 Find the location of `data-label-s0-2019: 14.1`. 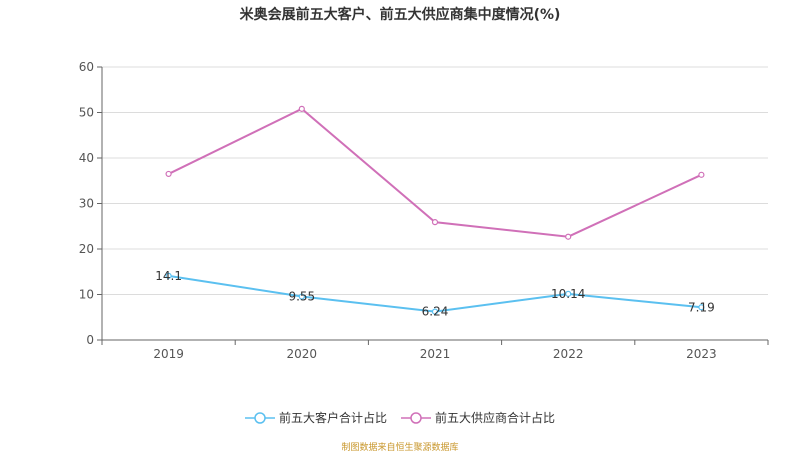

data-label-s0-2019: 14.1 is located at coordinates (168, 276).